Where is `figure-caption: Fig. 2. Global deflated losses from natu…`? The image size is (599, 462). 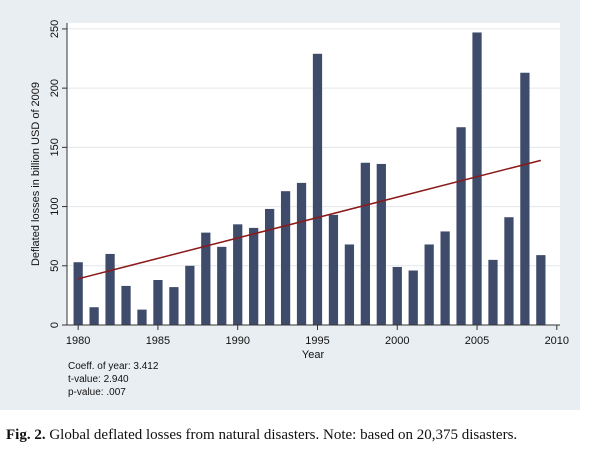 figure-caption: Fig. 2. Global deflated losses from natu… is located at coordinates (302, 435).